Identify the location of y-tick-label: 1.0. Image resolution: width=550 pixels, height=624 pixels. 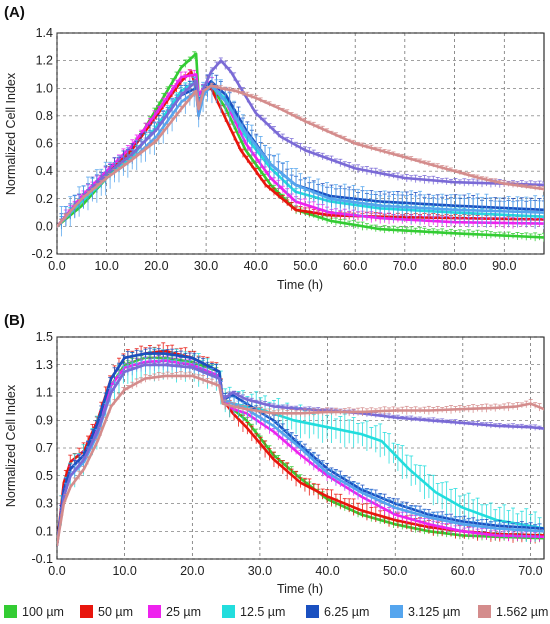
(44, 88).